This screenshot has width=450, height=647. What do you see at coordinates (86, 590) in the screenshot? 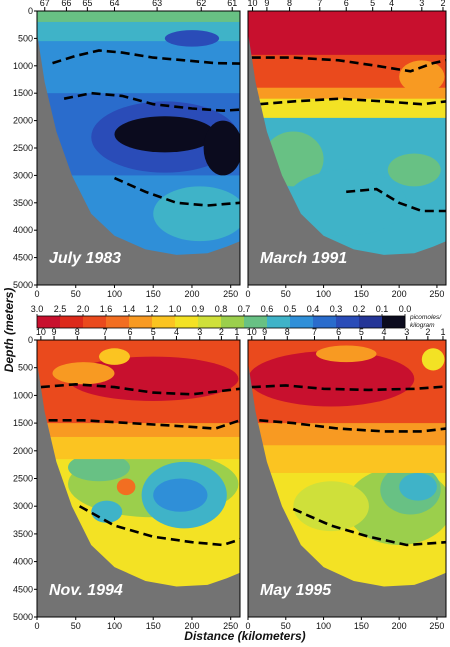
I see `panel-title: Nov. 1994` at bounding box center [86, 590].